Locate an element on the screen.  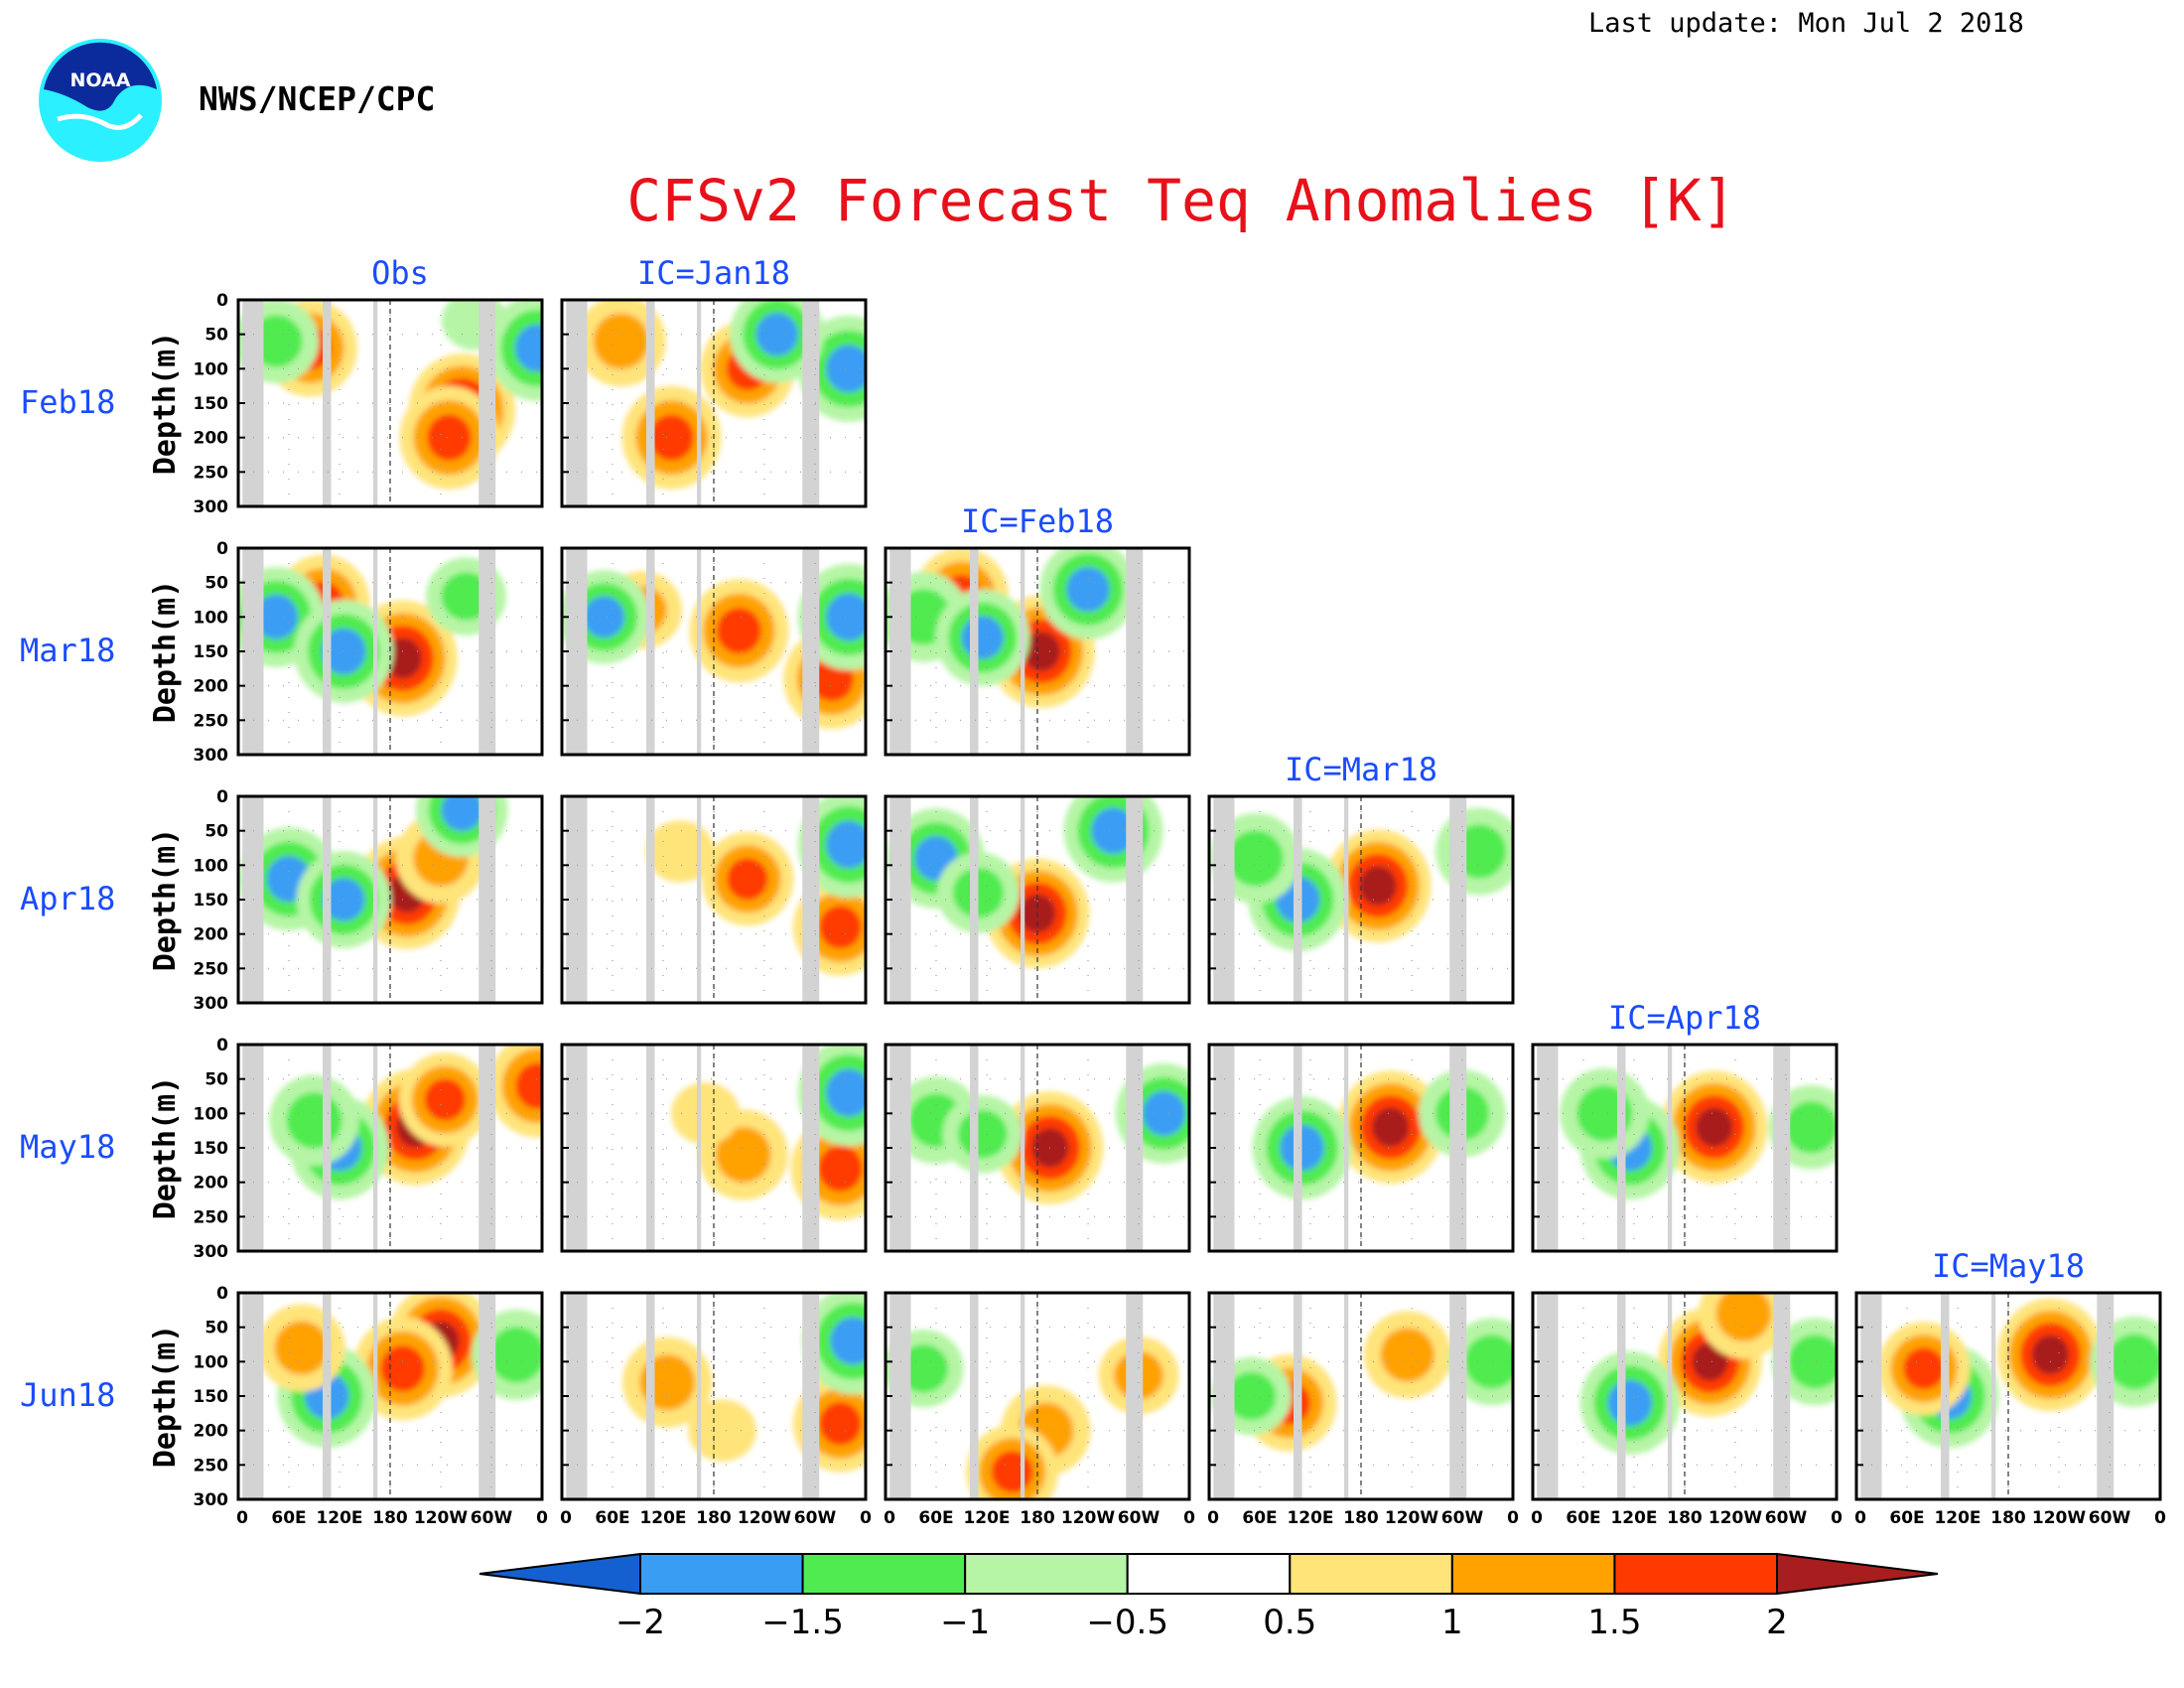
panel-Feb18-0: Obs is located at coordinates (390, 381).